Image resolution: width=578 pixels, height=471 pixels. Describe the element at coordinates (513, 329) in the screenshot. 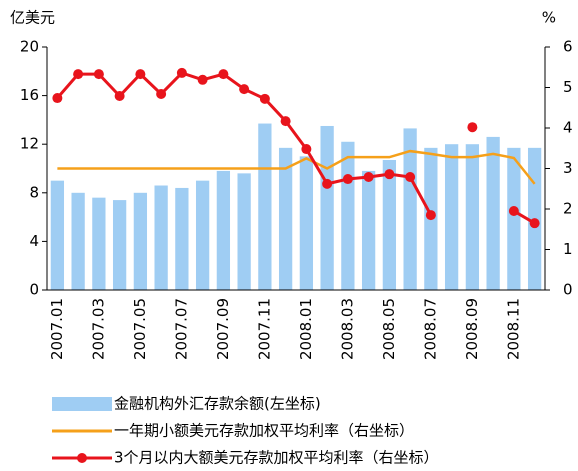

I see `x-tick-label: 2008.11` at that location.